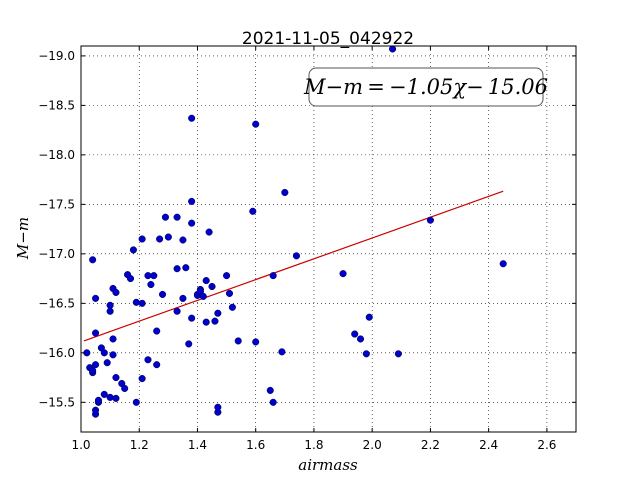 The height and width of the screenshot is (484, 640). What do you see at coordinates (328, 465) in the screenshot?
I see `x-axis-label: airmass` at bounding box center [328, 465].